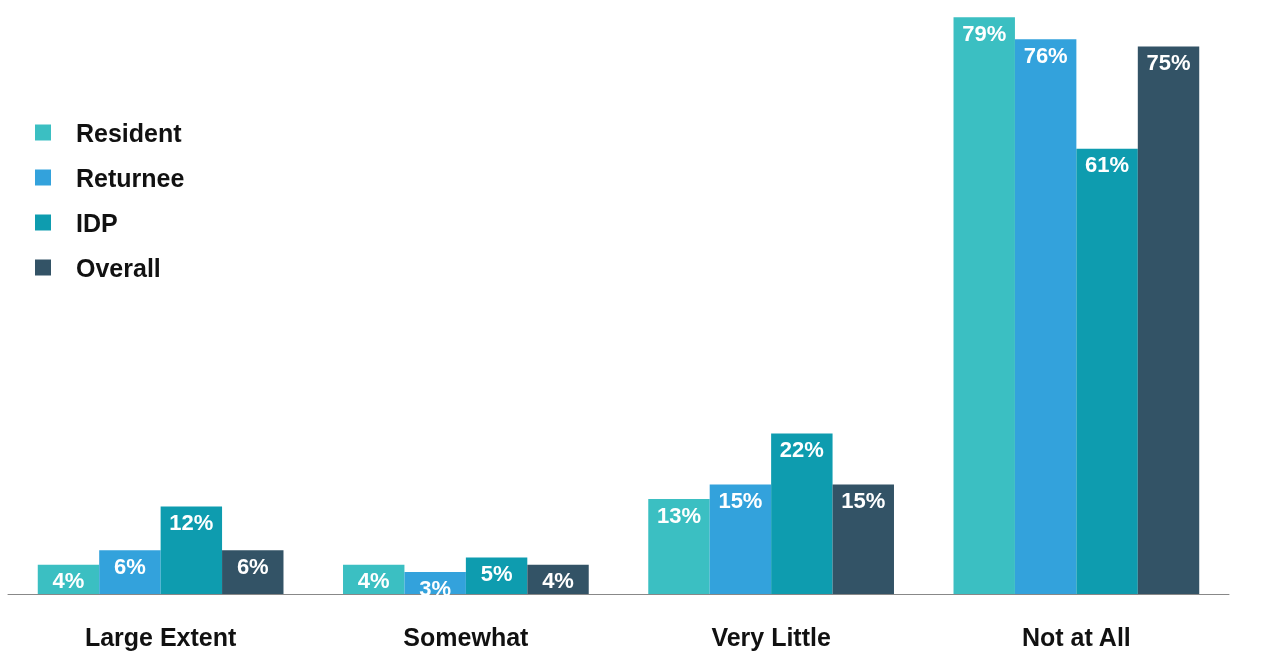 Image resolution: width=1269 pixels, height=670 pixels. What do you see at coordinates (496, 573) in the screenshot?
I see `data-label: 5%` at bounding box center [496, 573].